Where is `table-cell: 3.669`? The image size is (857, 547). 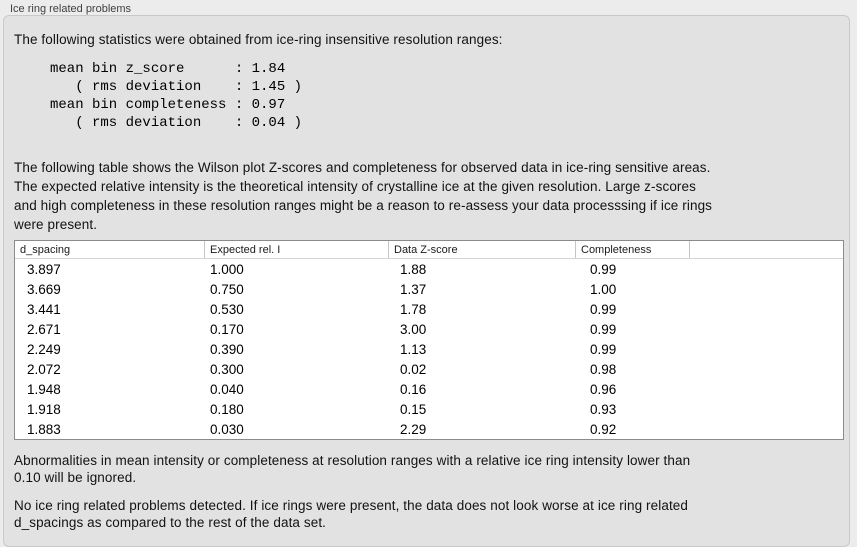
table-cell: 3.669 is located at coordinates (44, 289).